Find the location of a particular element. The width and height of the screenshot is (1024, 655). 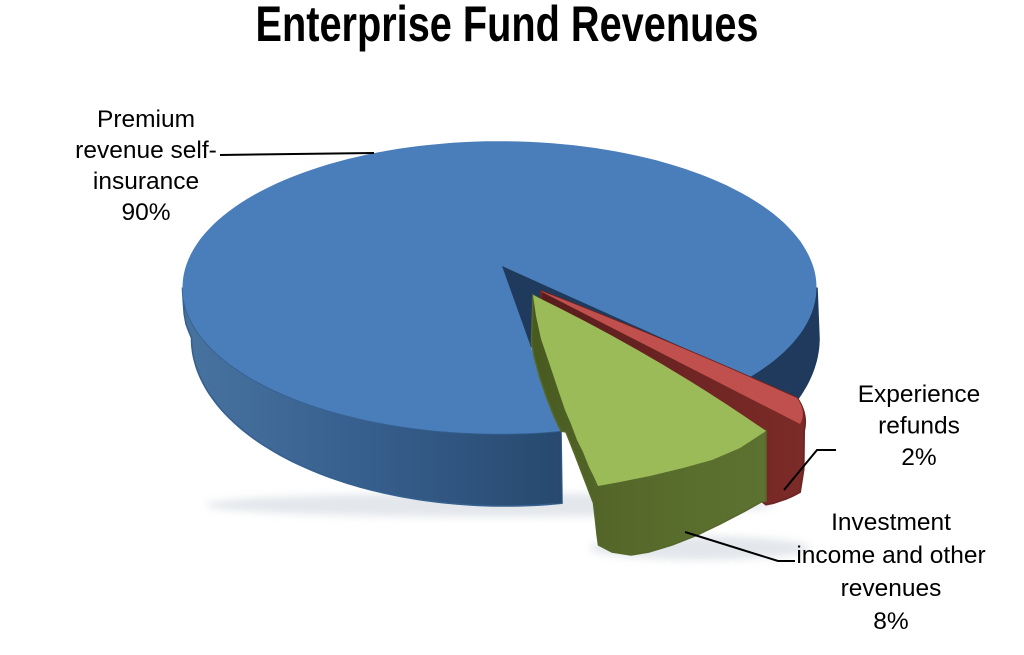

svg-text: 8% is located at coordinates (890, 621).